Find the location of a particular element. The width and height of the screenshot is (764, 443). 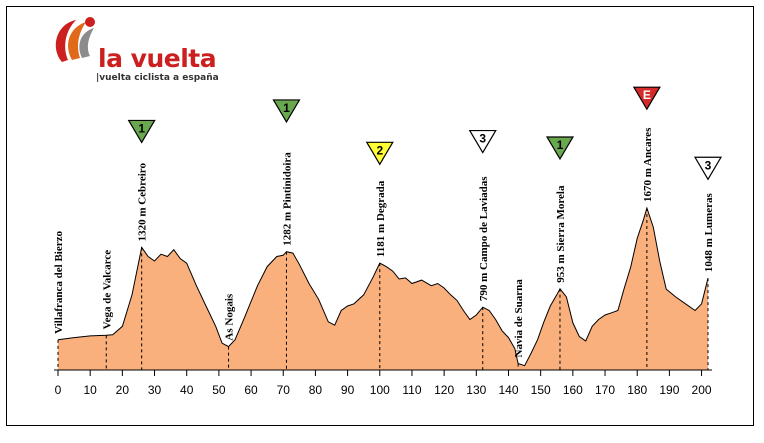

place-label: 1670 m Ancares is located at coordinates (648, 164).